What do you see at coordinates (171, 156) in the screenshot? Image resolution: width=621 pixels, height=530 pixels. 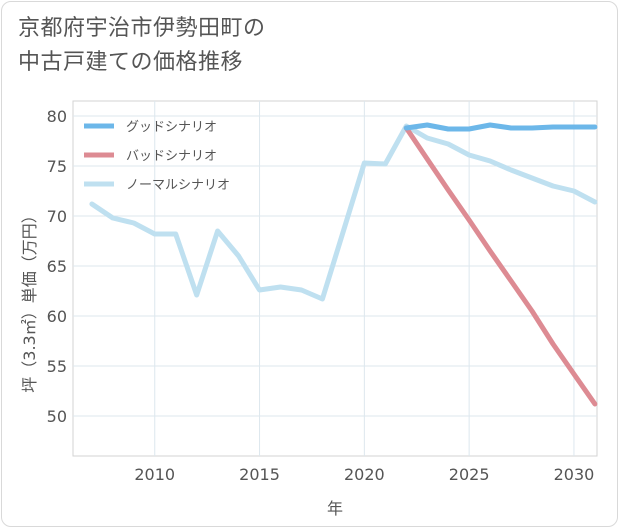 I see `legend-entry: バッドシナリオ` at bounding box center [171, 156].